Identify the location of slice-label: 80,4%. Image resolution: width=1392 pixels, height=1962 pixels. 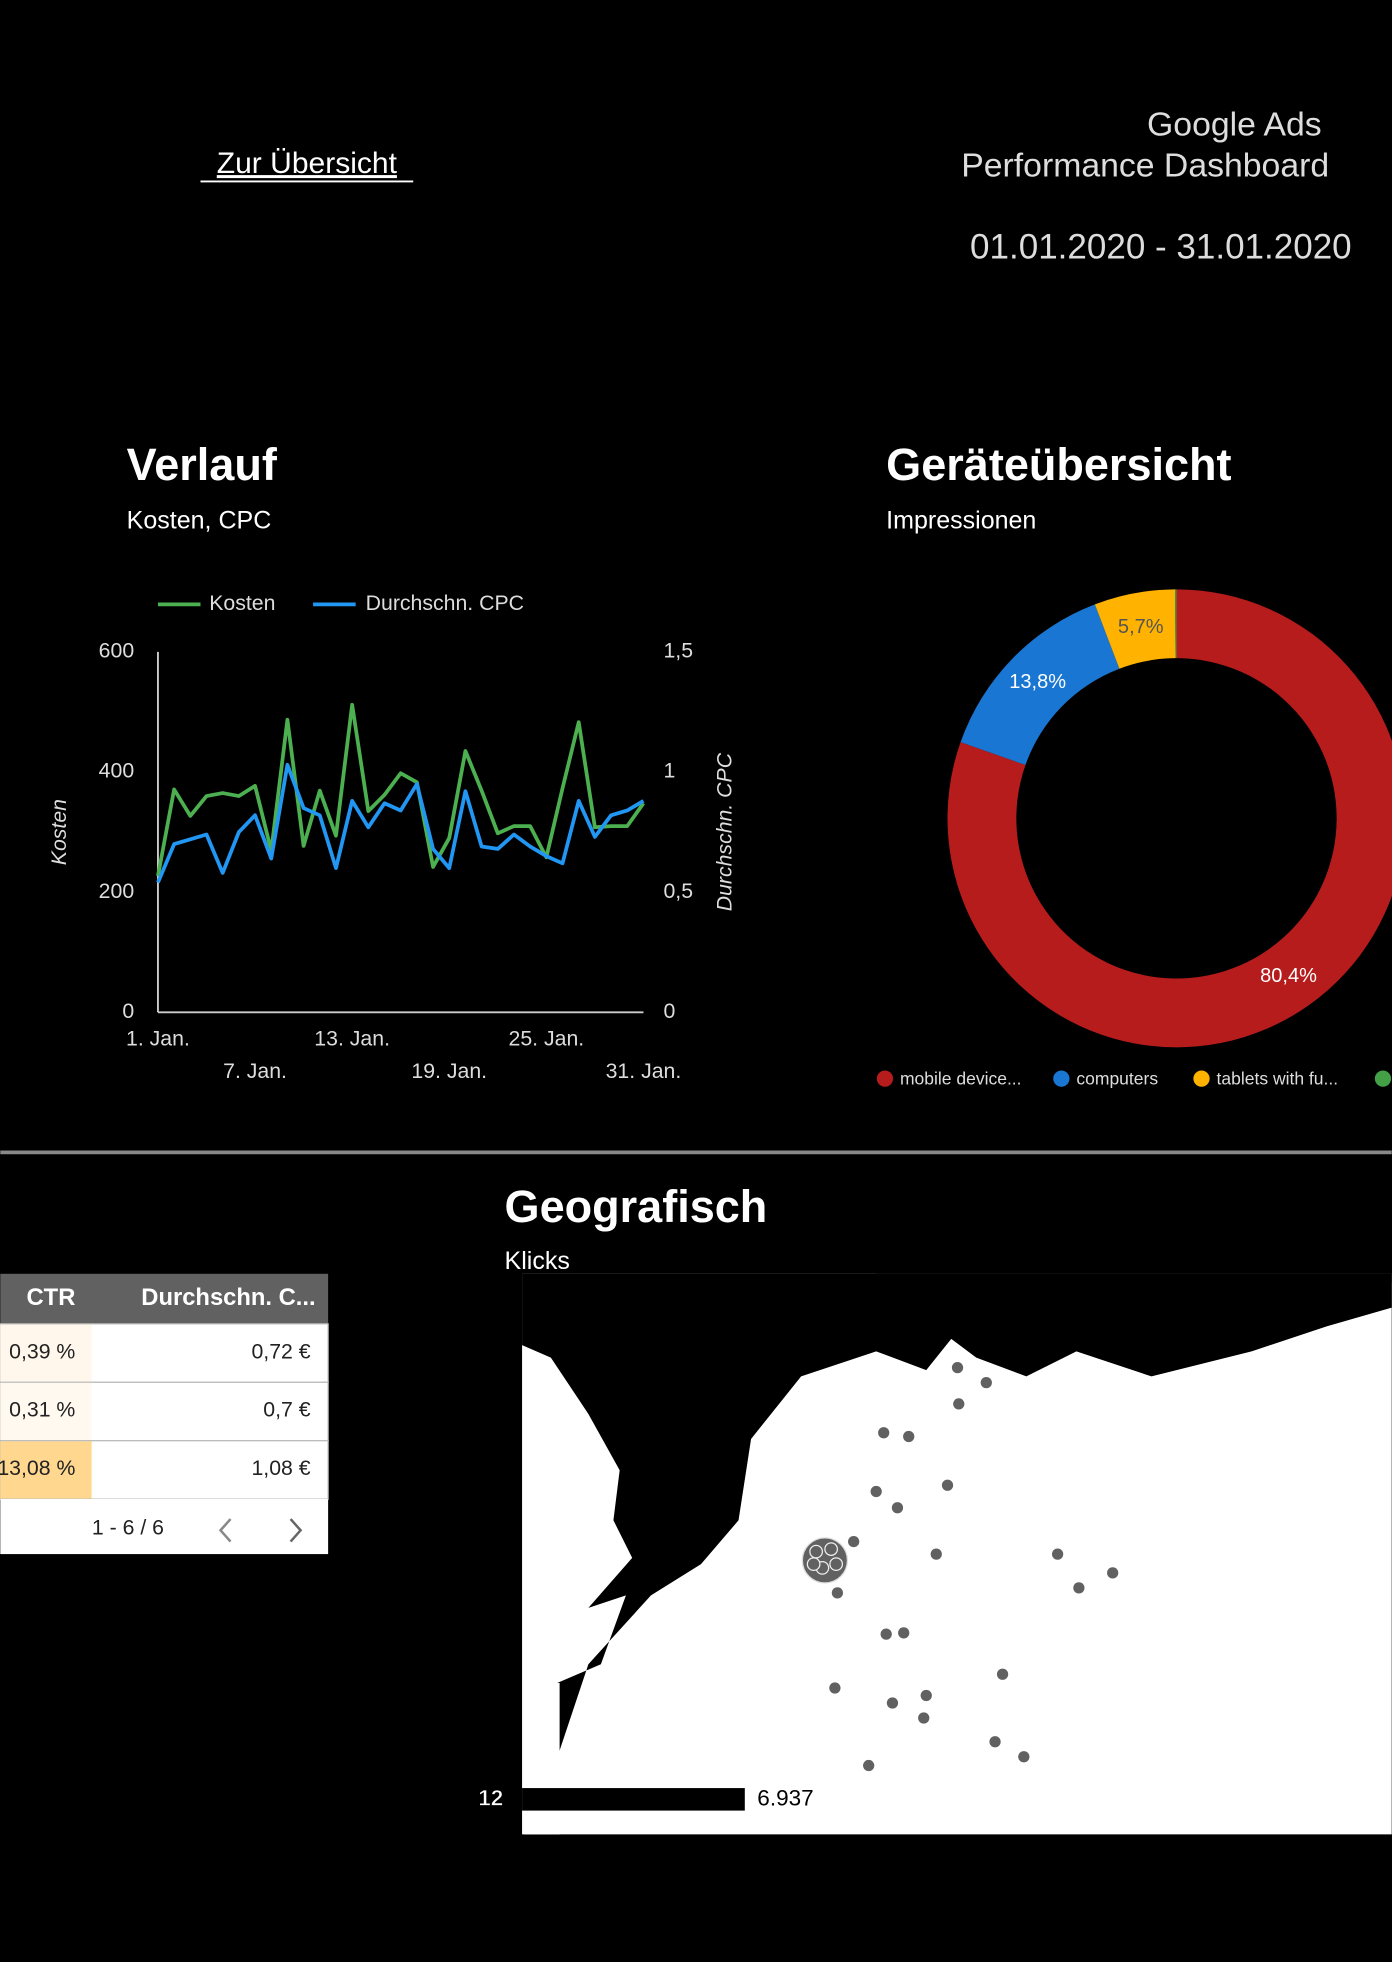
(1288, 976).